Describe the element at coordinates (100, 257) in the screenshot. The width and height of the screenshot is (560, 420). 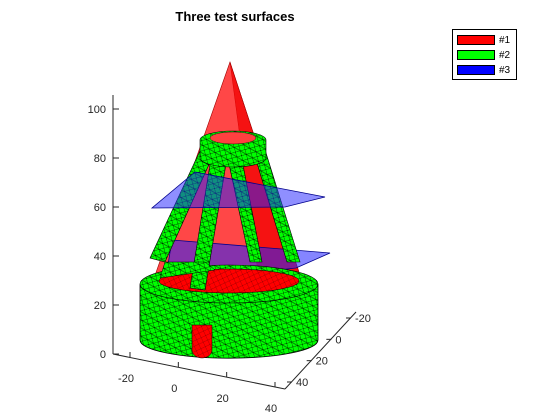
I see `z-tick-label: 40` at that location.